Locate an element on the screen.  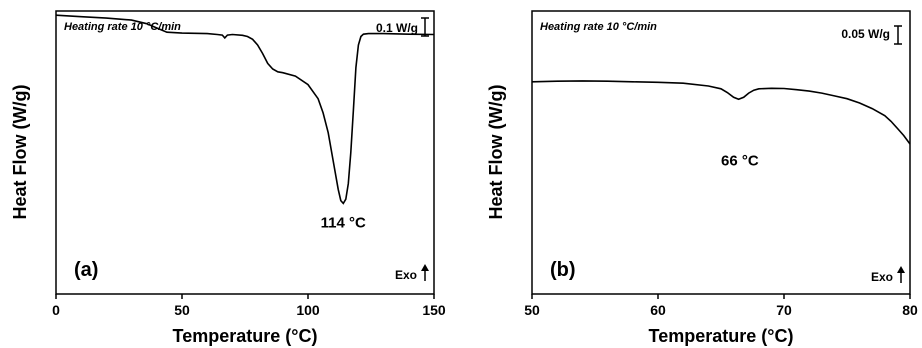
heating-rate-note-a: Heating rate 10 °C/min is located at coordinates (122, 27).